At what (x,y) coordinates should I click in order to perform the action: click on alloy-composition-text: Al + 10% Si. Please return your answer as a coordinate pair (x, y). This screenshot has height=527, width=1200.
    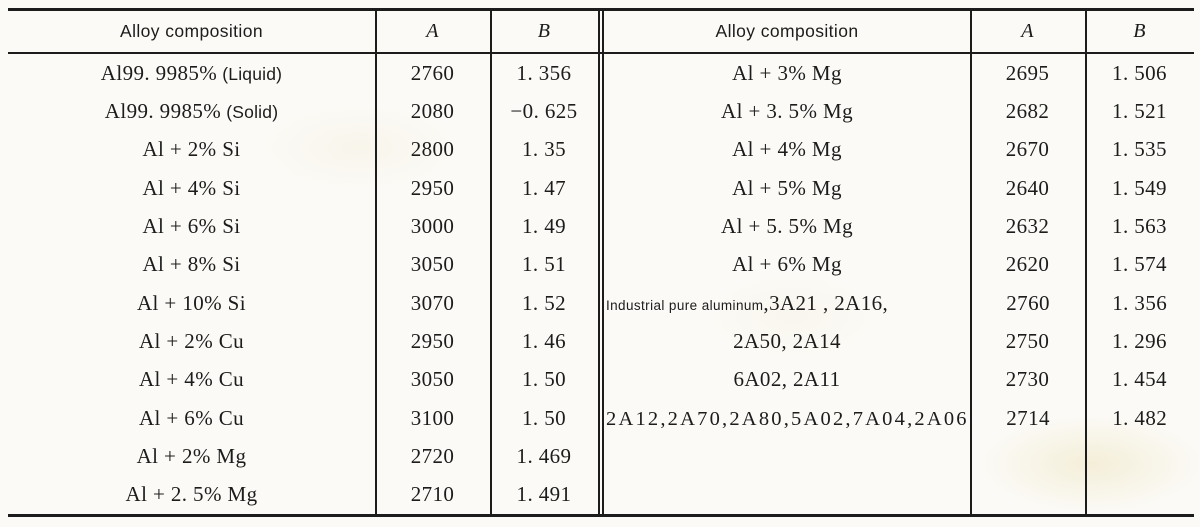
    Looking at the image, I should click on (191, 303).